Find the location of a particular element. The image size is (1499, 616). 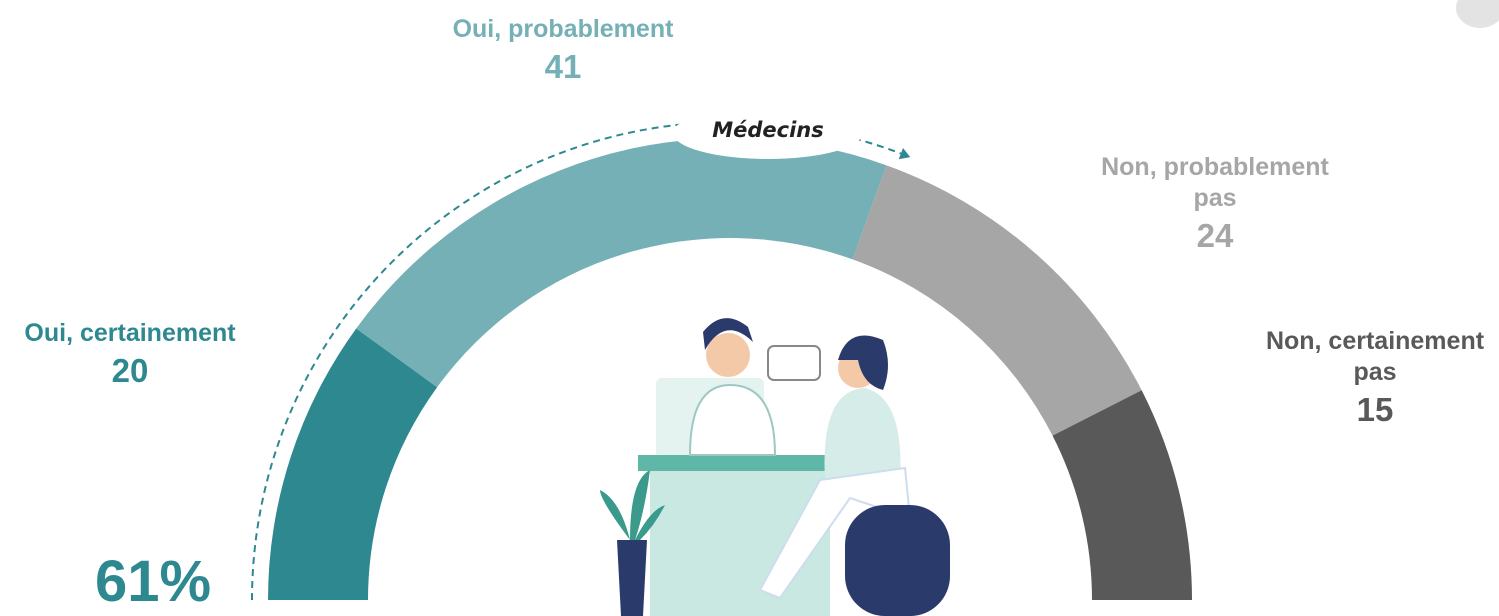

segment-label: Oui, probablement 41 is located at coordinates (563, 51).